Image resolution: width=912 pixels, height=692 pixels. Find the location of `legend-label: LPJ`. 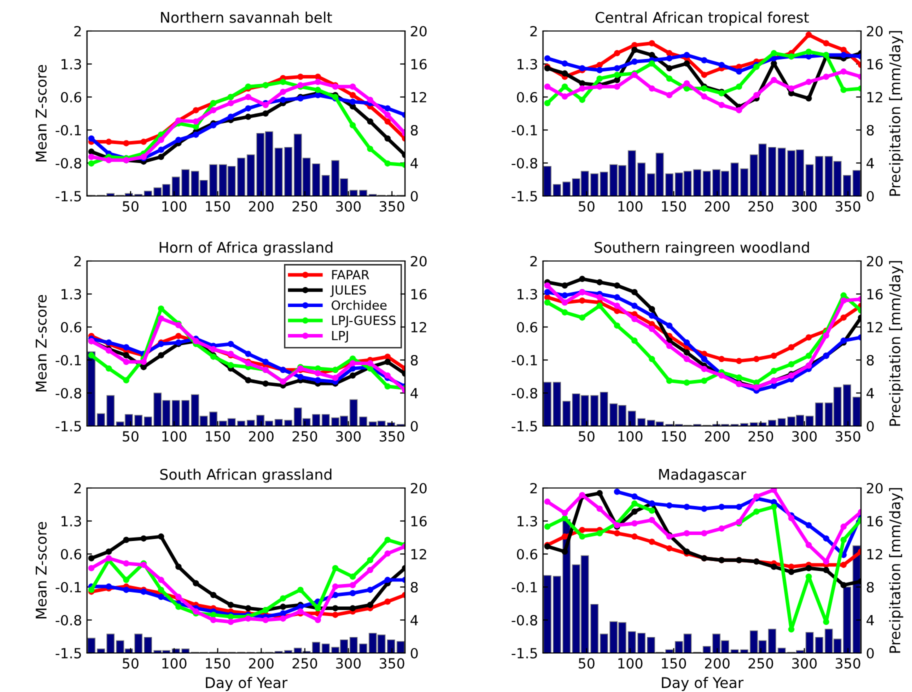

legend-label: LPJ is located at coordinates (340, 337).